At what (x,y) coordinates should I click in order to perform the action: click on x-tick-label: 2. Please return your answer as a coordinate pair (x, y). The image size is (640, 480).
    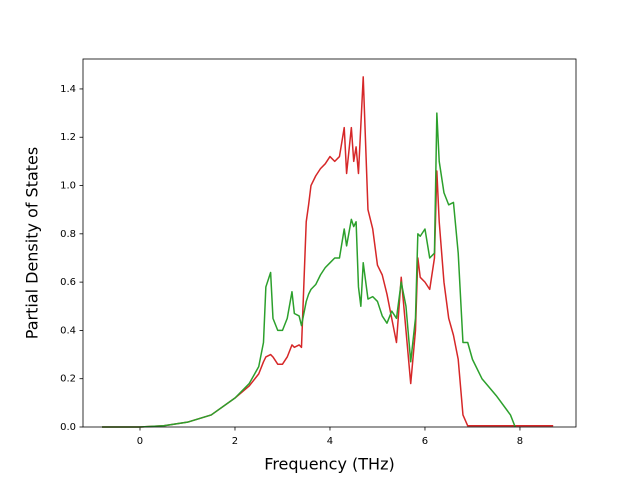
    Looking at the image, I should click on (235, 441).